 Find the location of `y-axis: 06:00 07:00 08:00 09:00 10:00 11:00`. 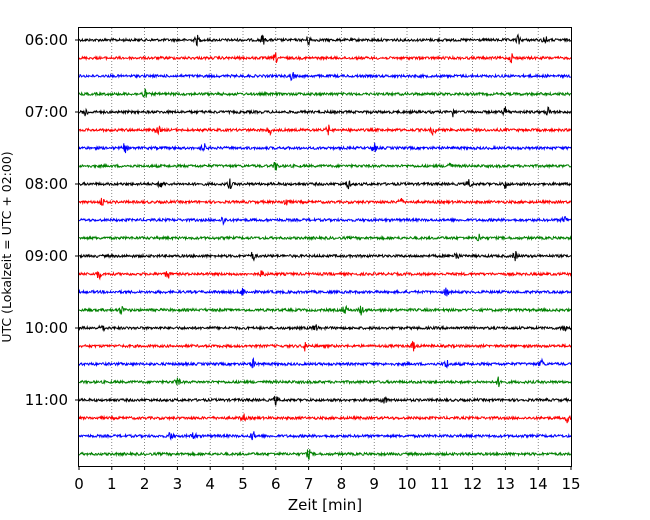

y-axis: 06:00 07:00 08:00 09:00 10:00 11:00 is located at coordinates (52, 220).